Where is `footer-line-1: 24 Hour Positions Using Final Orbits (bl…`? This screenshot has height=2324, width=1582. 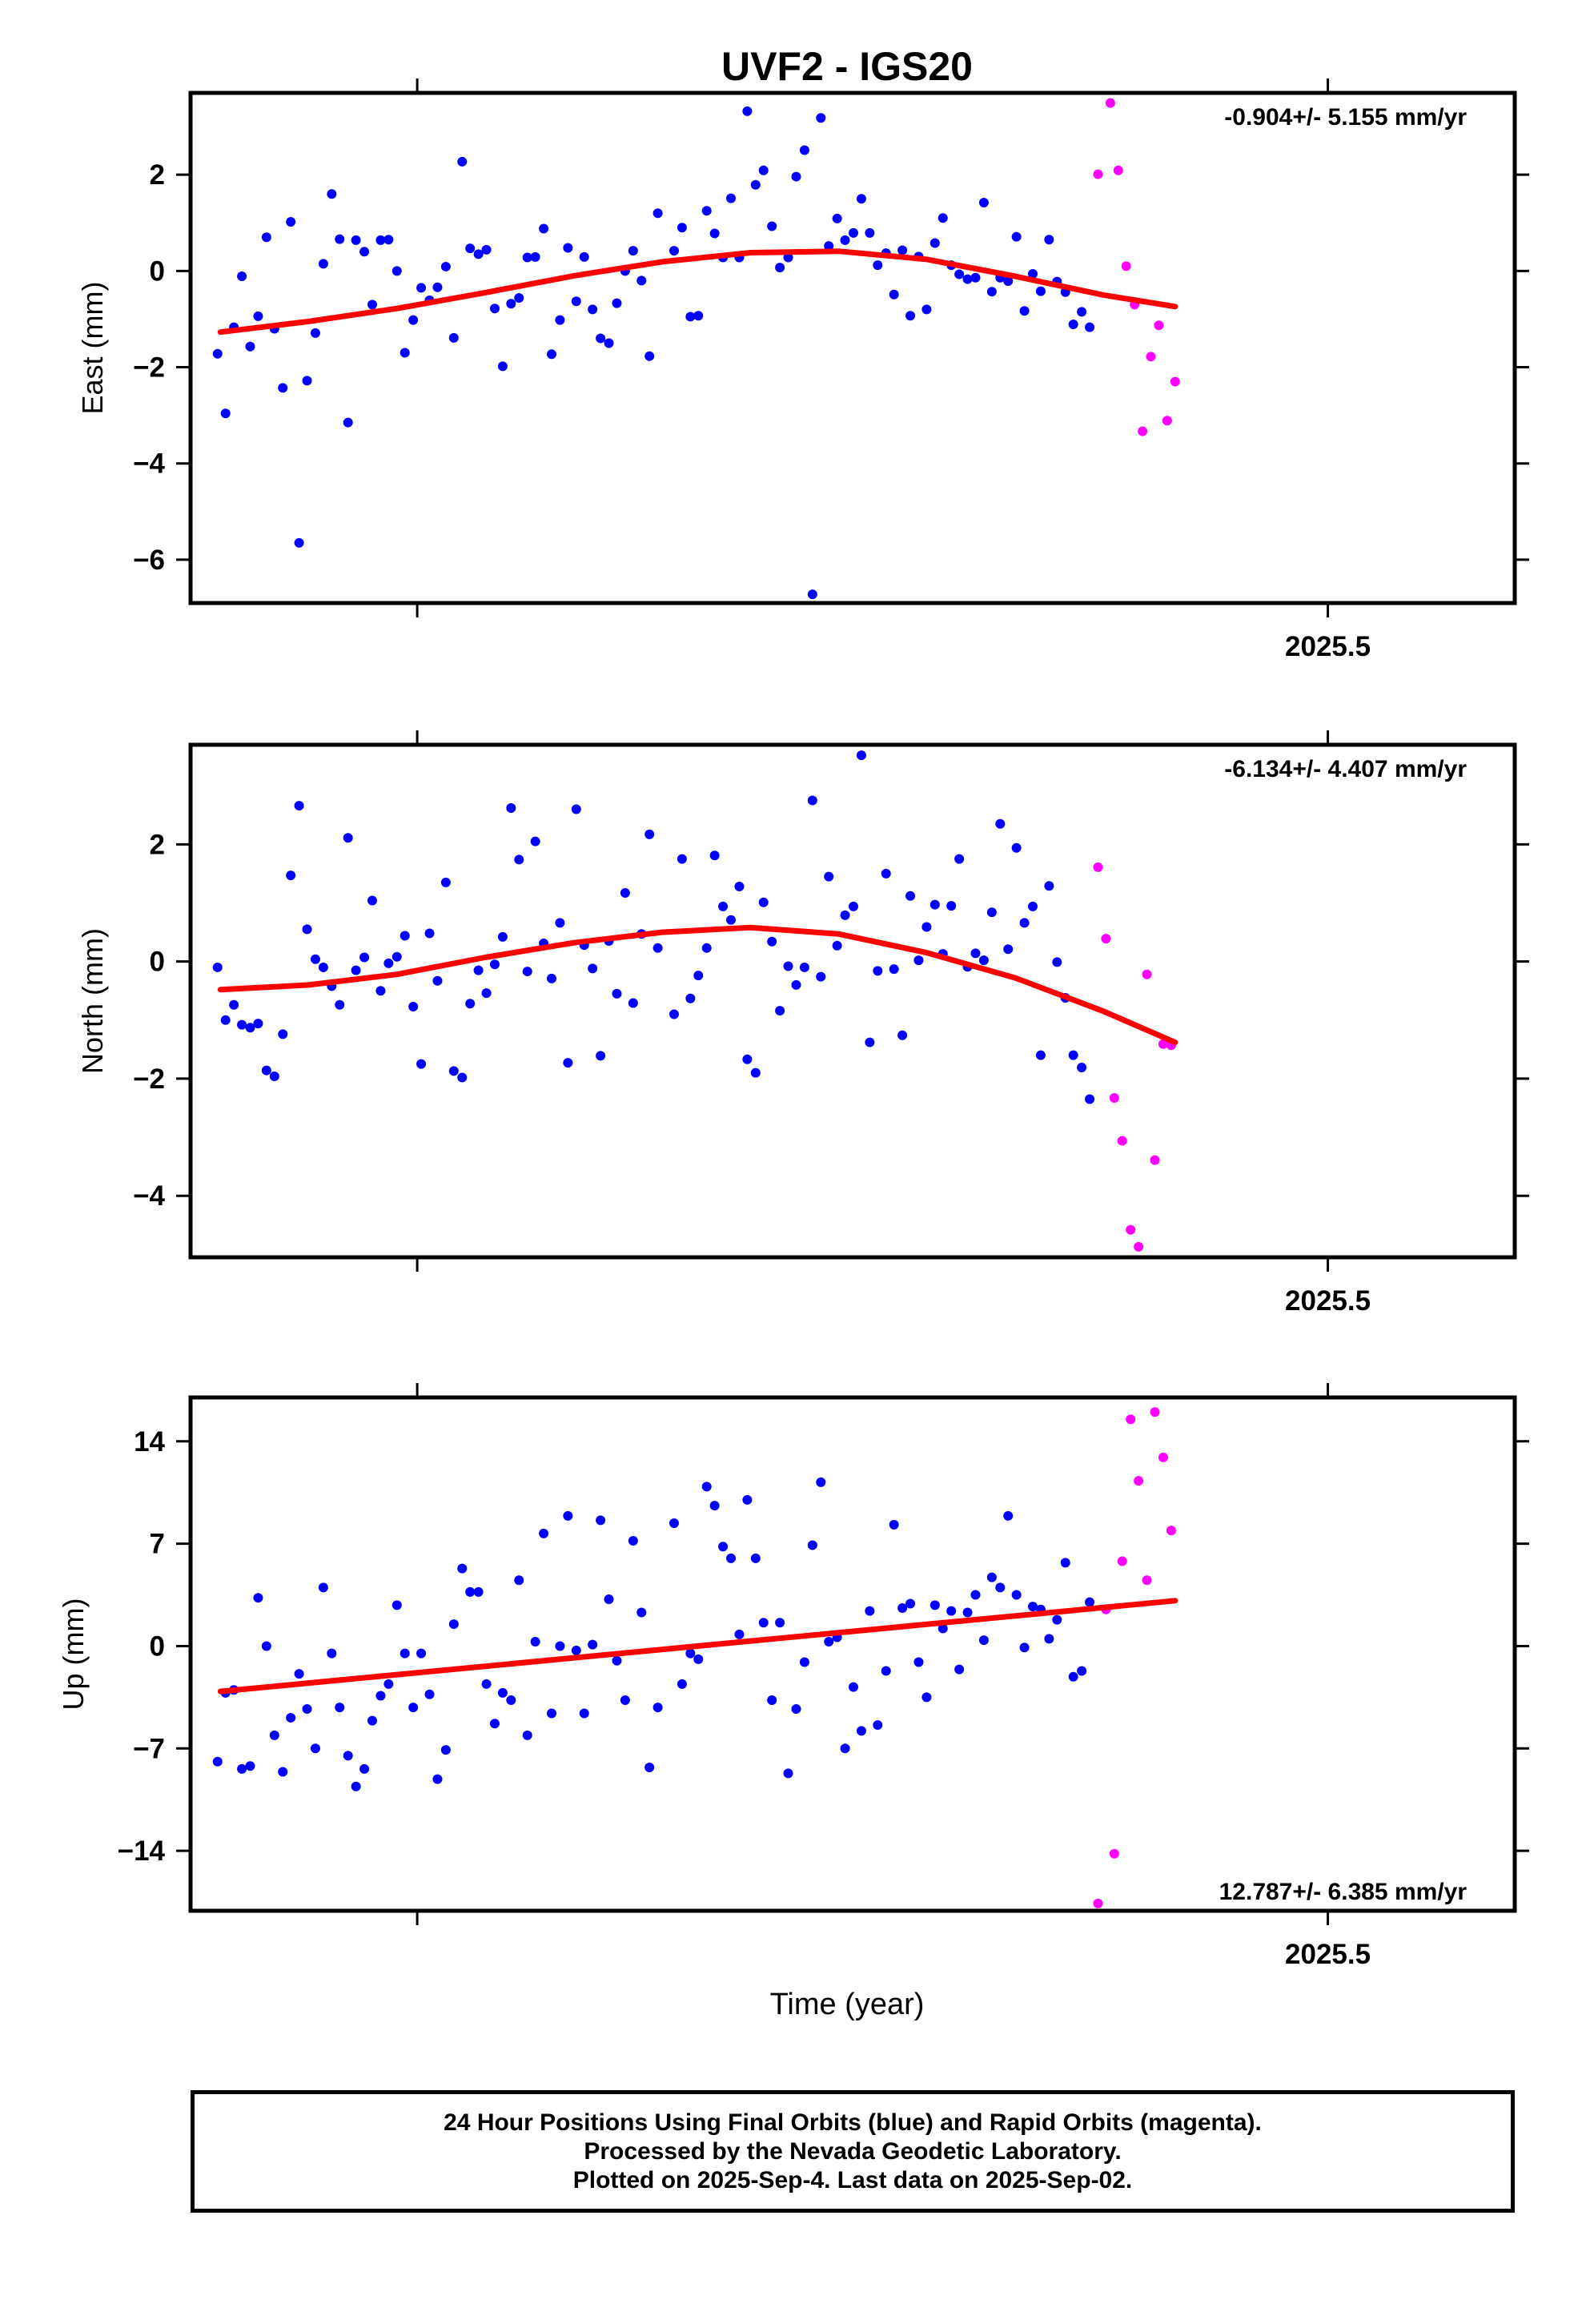
footer-line-1: 24 Hour Positions Using Final Orbits (bl… is located at coordinates (853, 2122).